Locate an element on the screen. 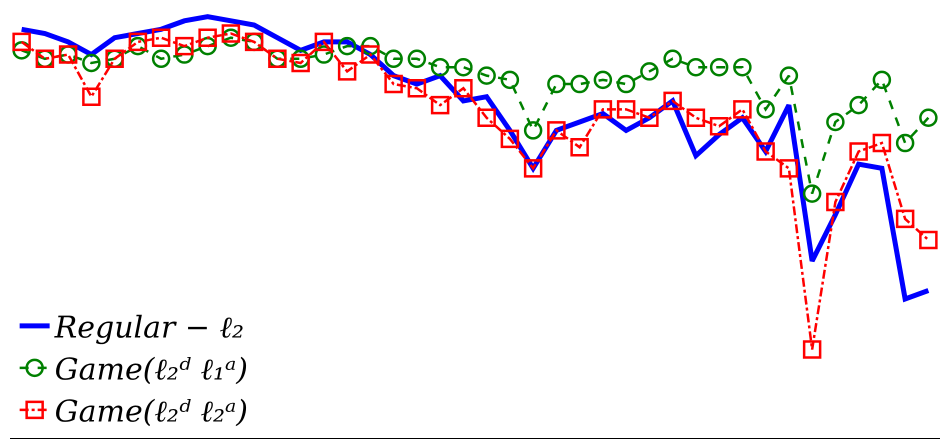 The image size is (948, 444). legend-label: Regular − ℓ₂ is located at coordinates (149, 328).